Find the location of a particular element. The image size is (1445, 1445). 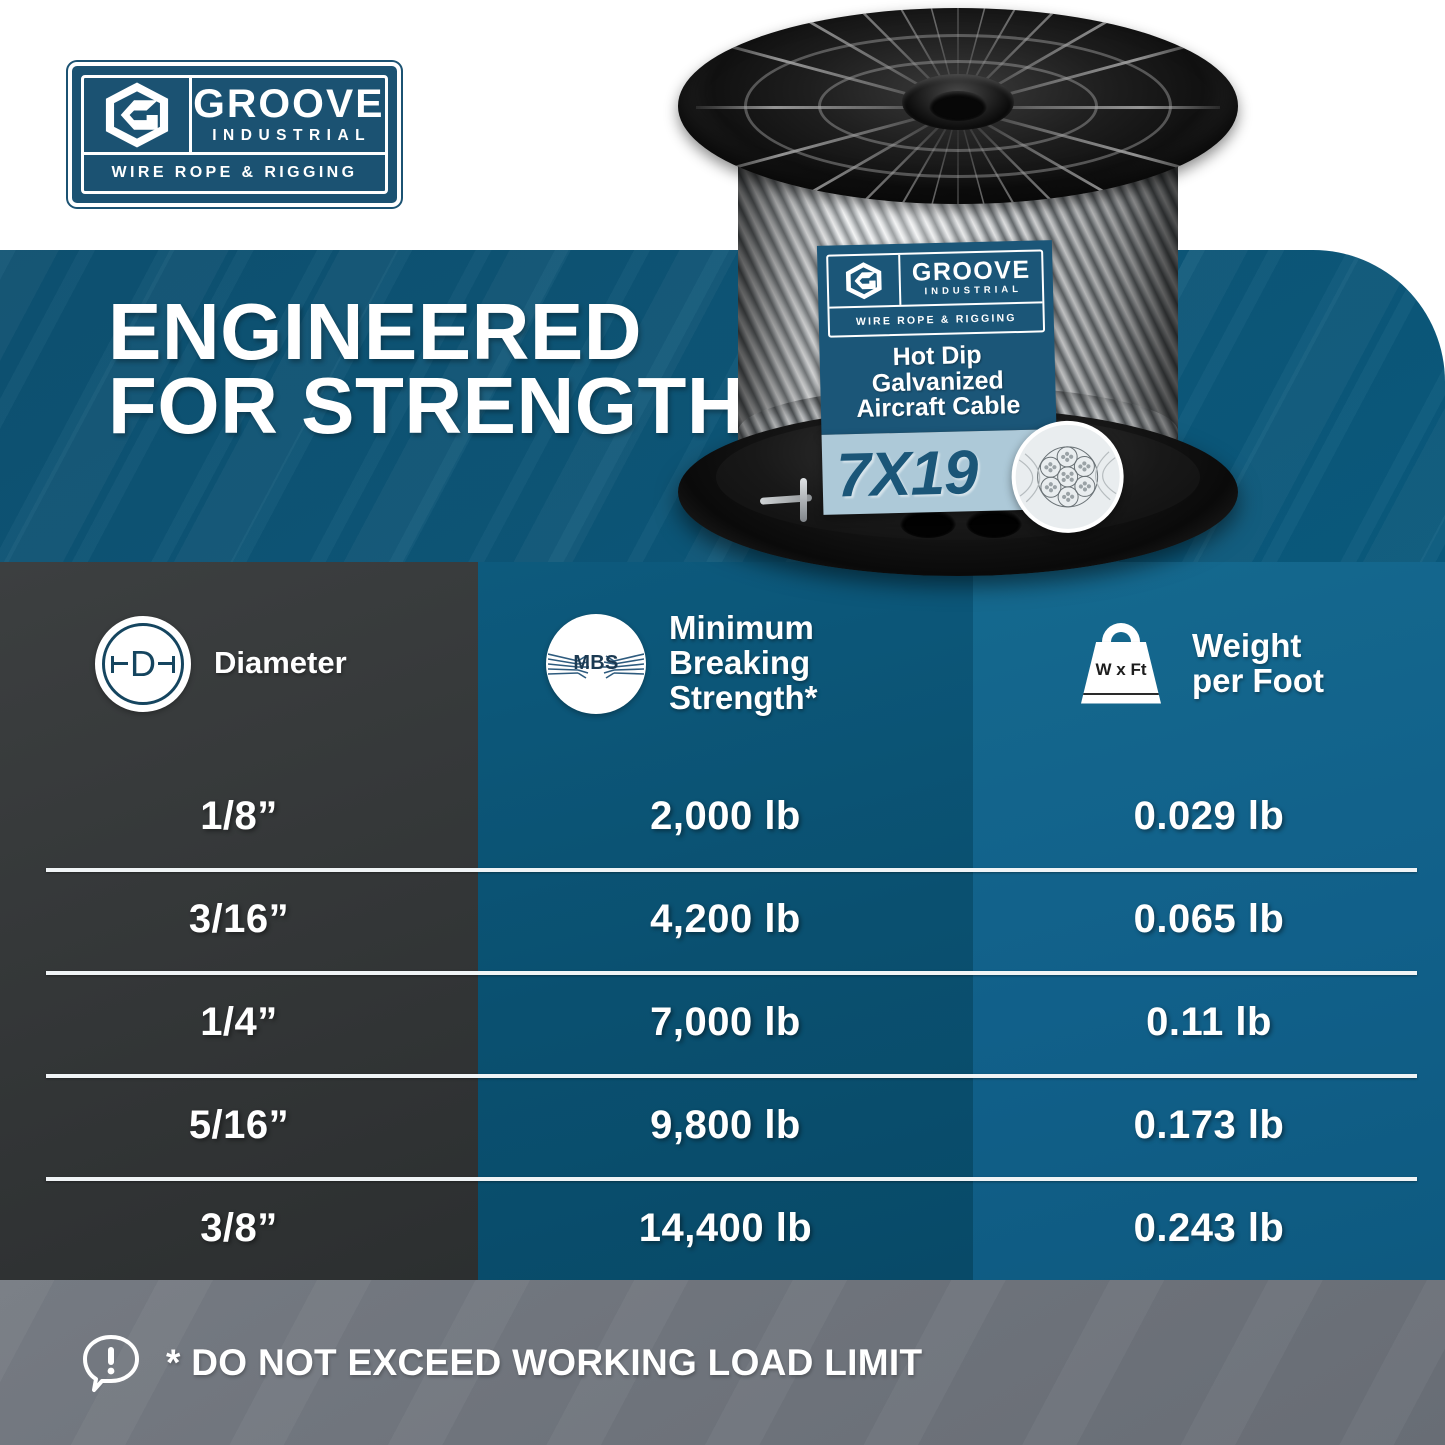

table-row: 5/16” 9,800 lb 0.173 lb is located at coordinates (722, 1125).